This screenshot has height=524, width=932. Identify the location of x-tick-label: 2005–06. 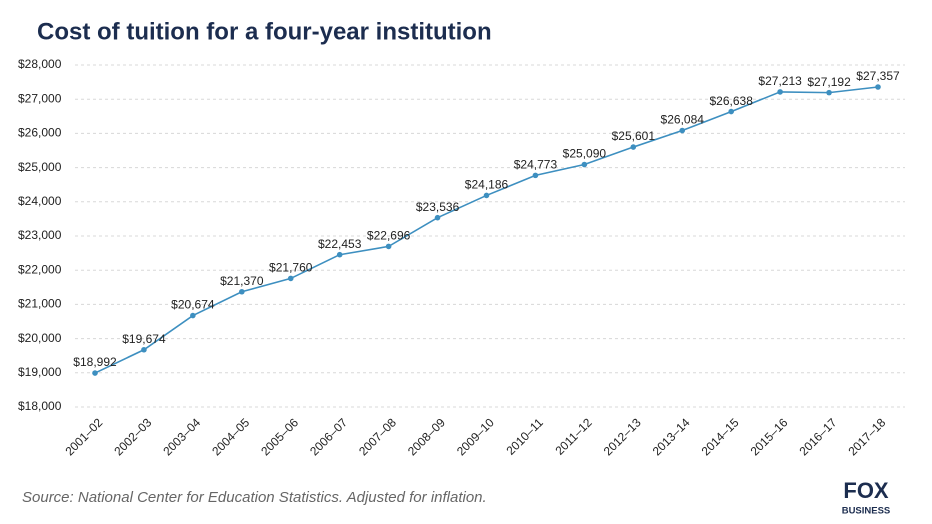
(279, 436).